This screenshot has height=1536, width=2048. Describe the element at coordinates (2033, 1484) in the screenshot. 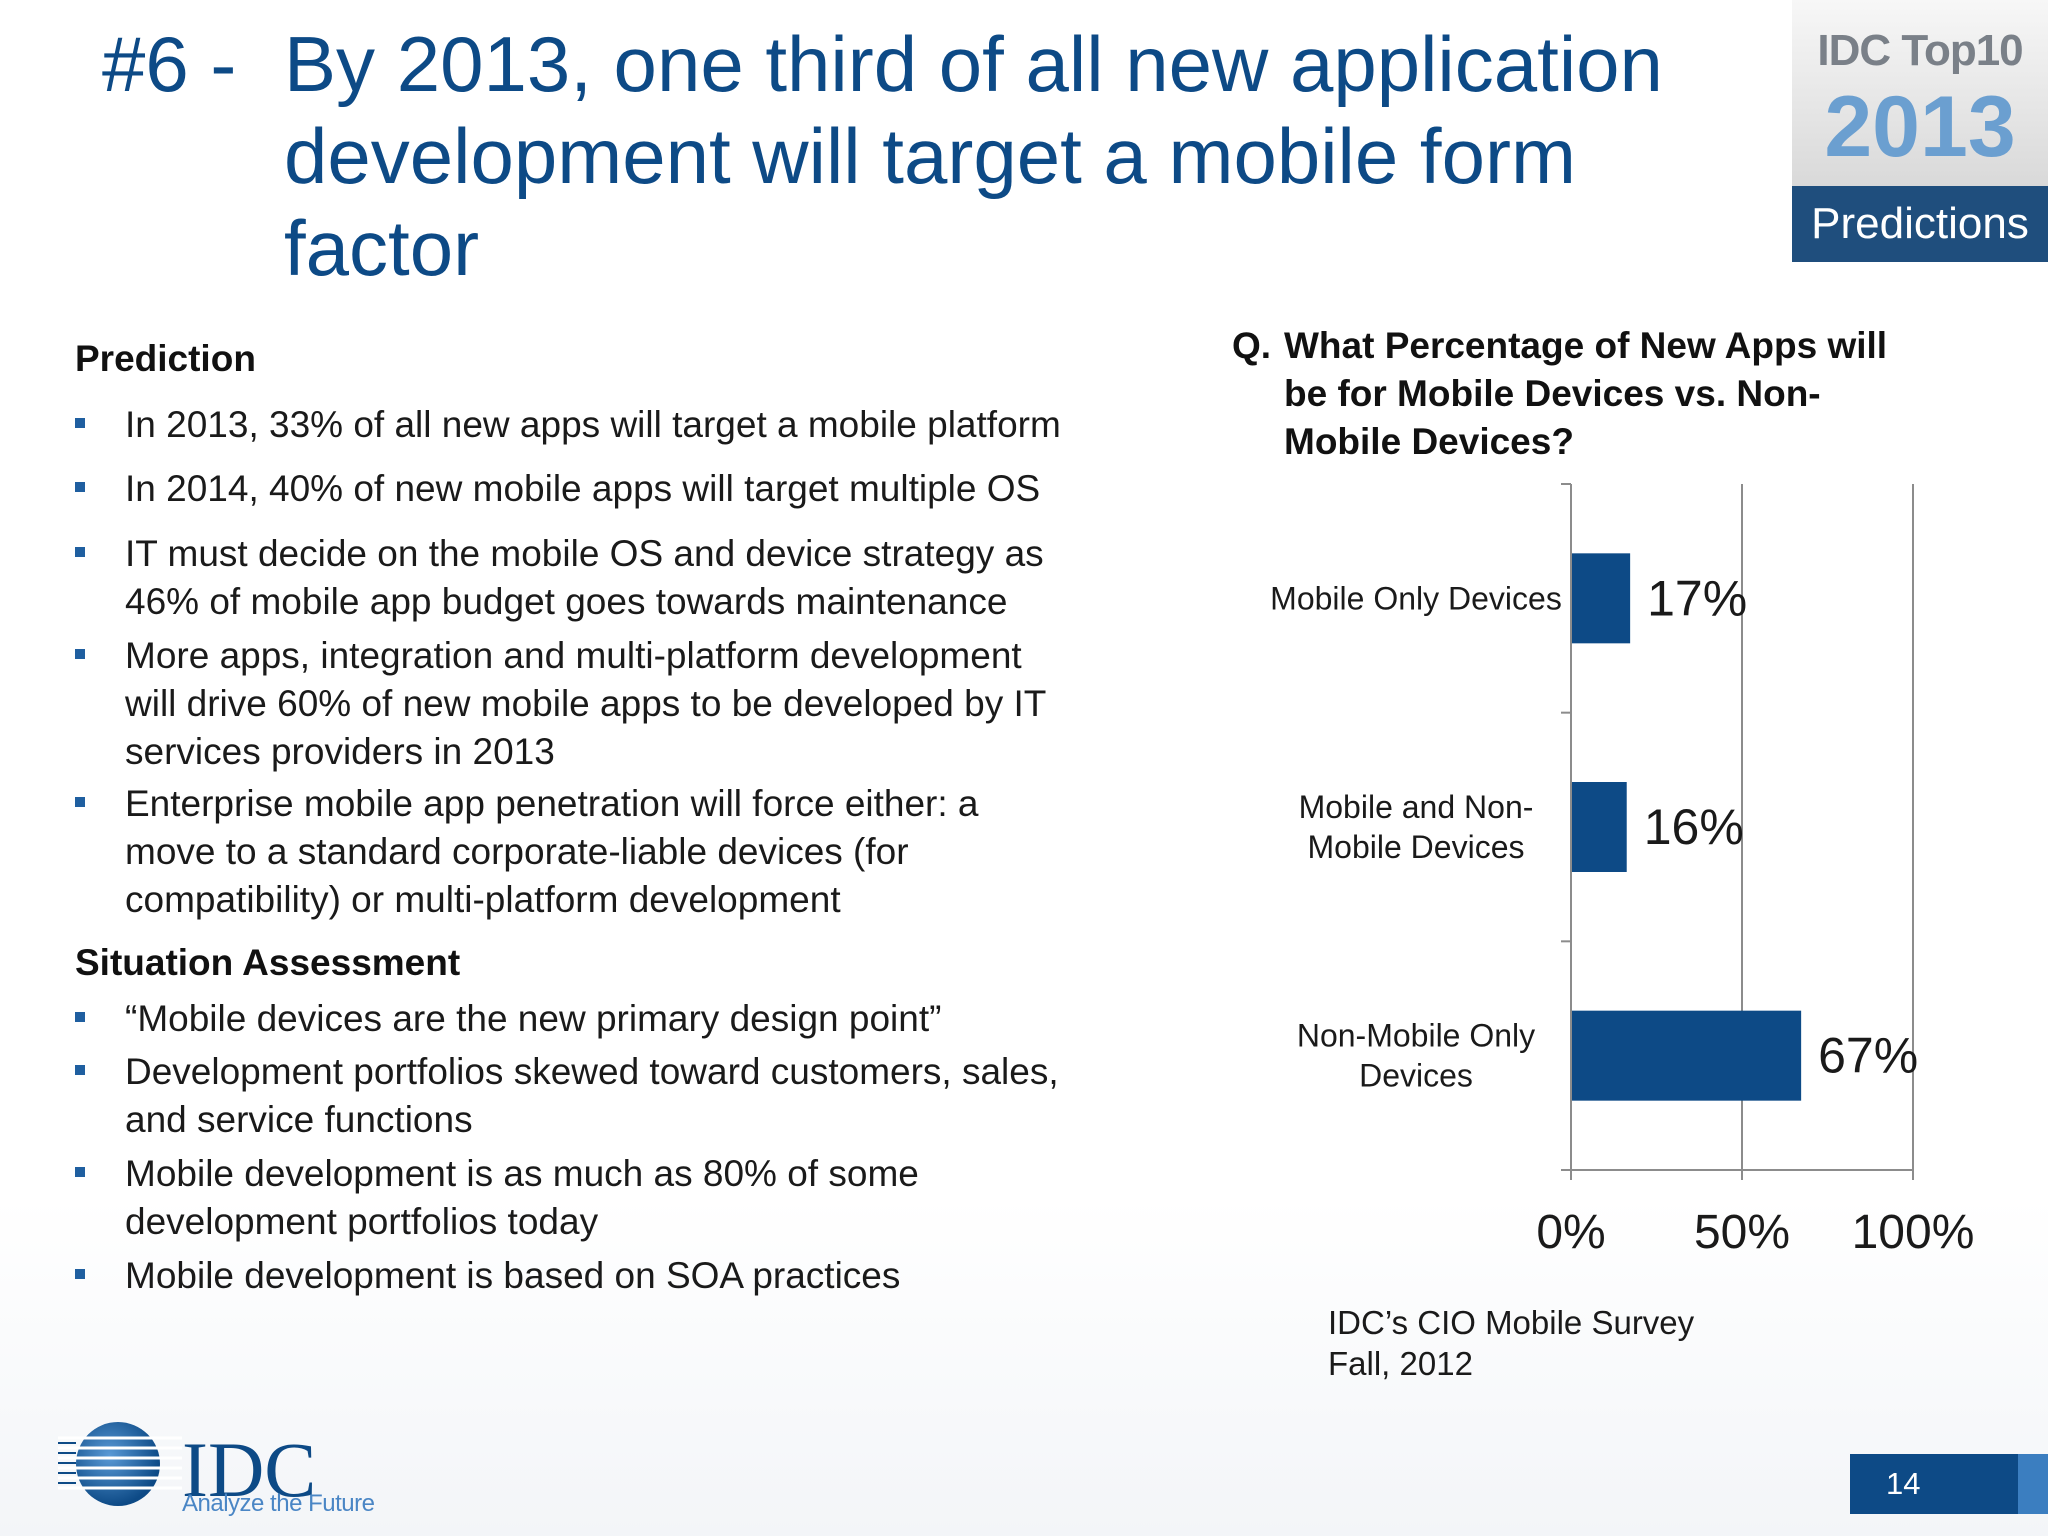

I see `page-number-edge` at that location.